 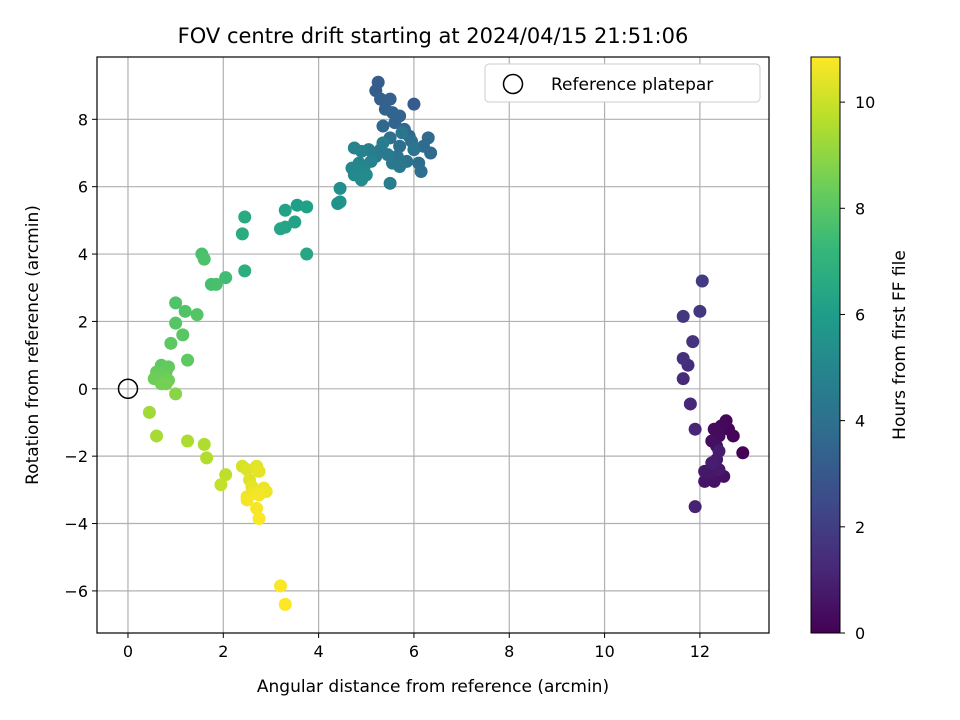 I want to click on legend-marker, so click(x=513, y=84).